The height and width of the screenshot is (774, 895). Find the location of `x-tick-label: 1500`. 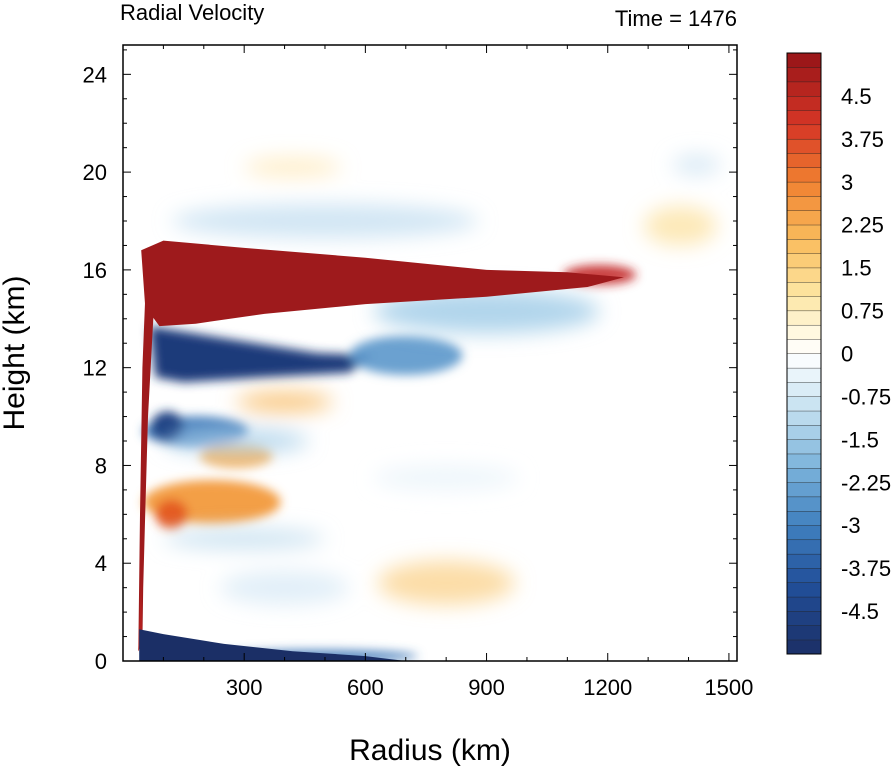

x-tick-label: 1500 is located at coordinates (728, 687).